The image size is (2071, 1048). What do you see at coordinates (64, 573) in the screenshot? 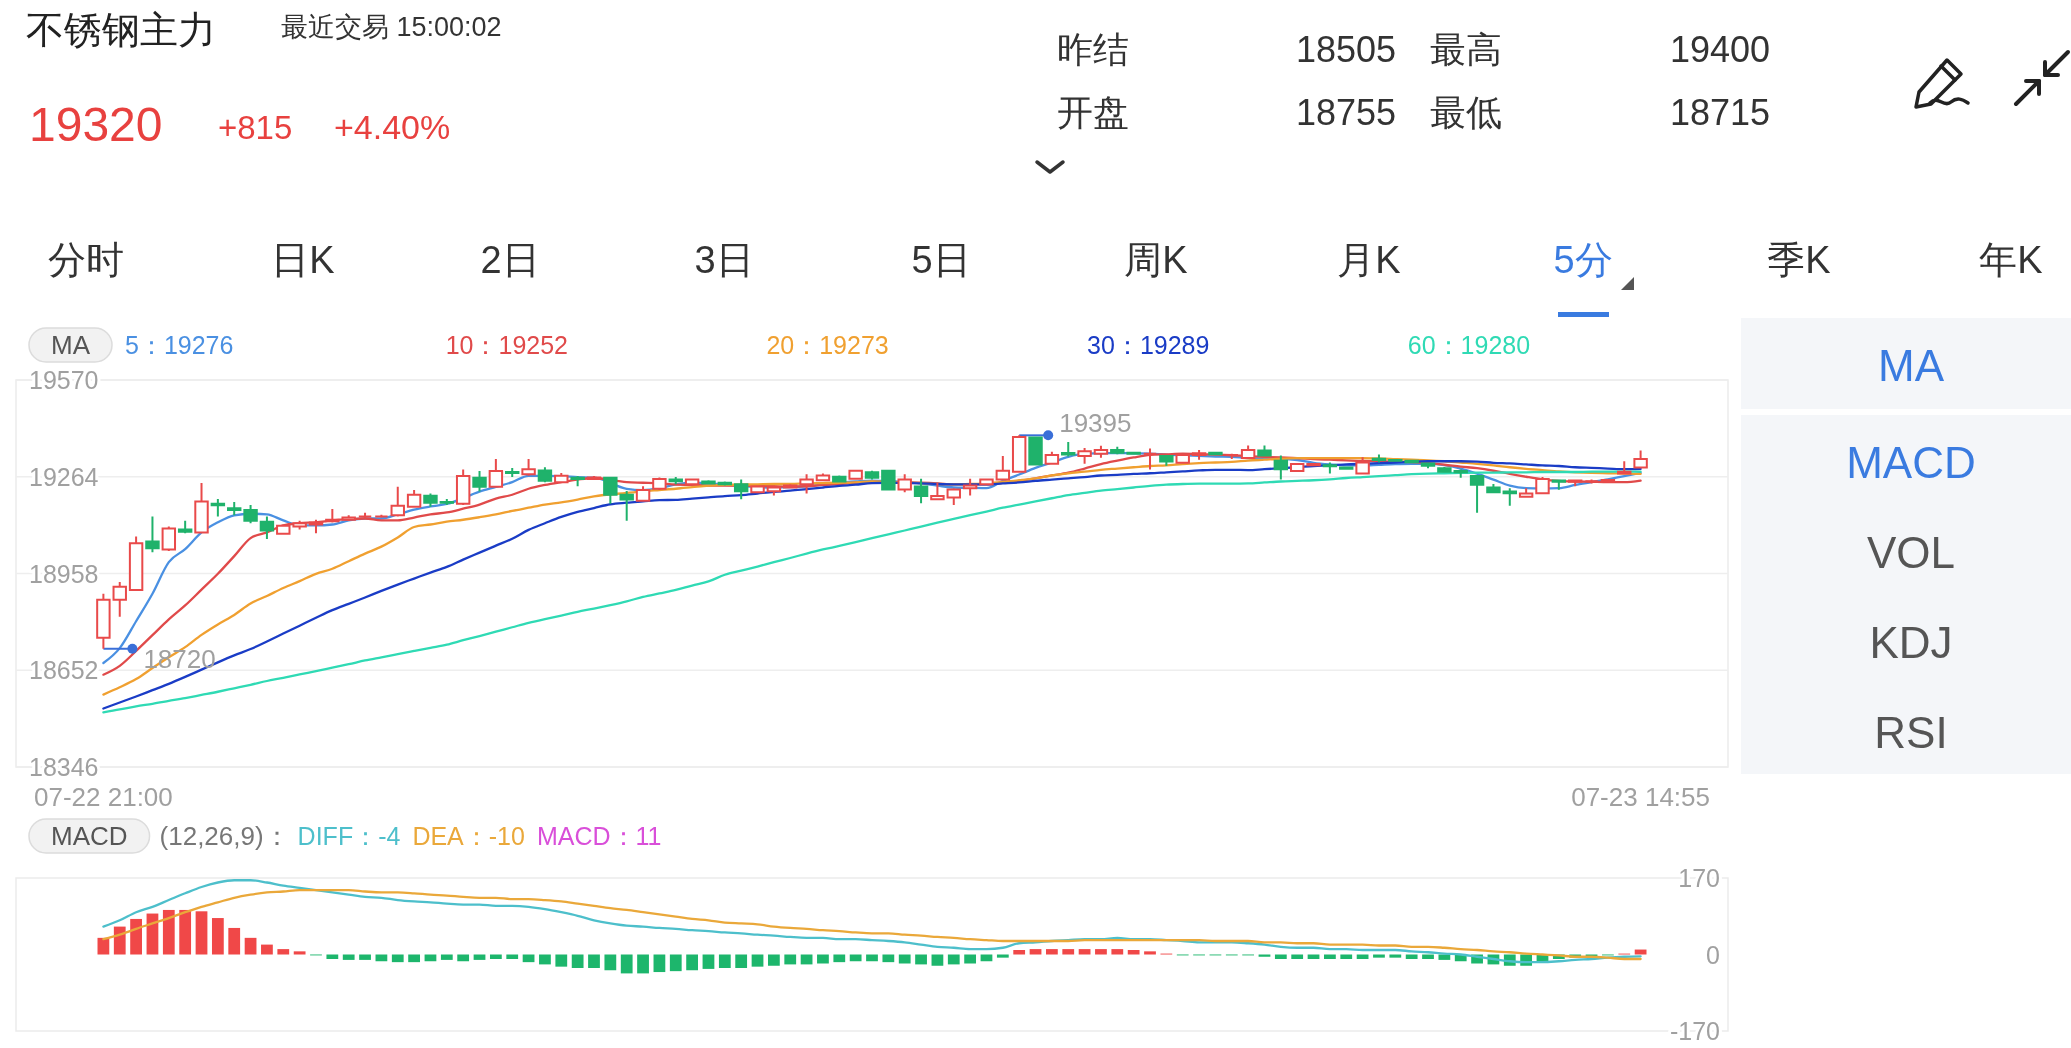
I see `y-tick-label: 18958` at bounding box center [64, 573].